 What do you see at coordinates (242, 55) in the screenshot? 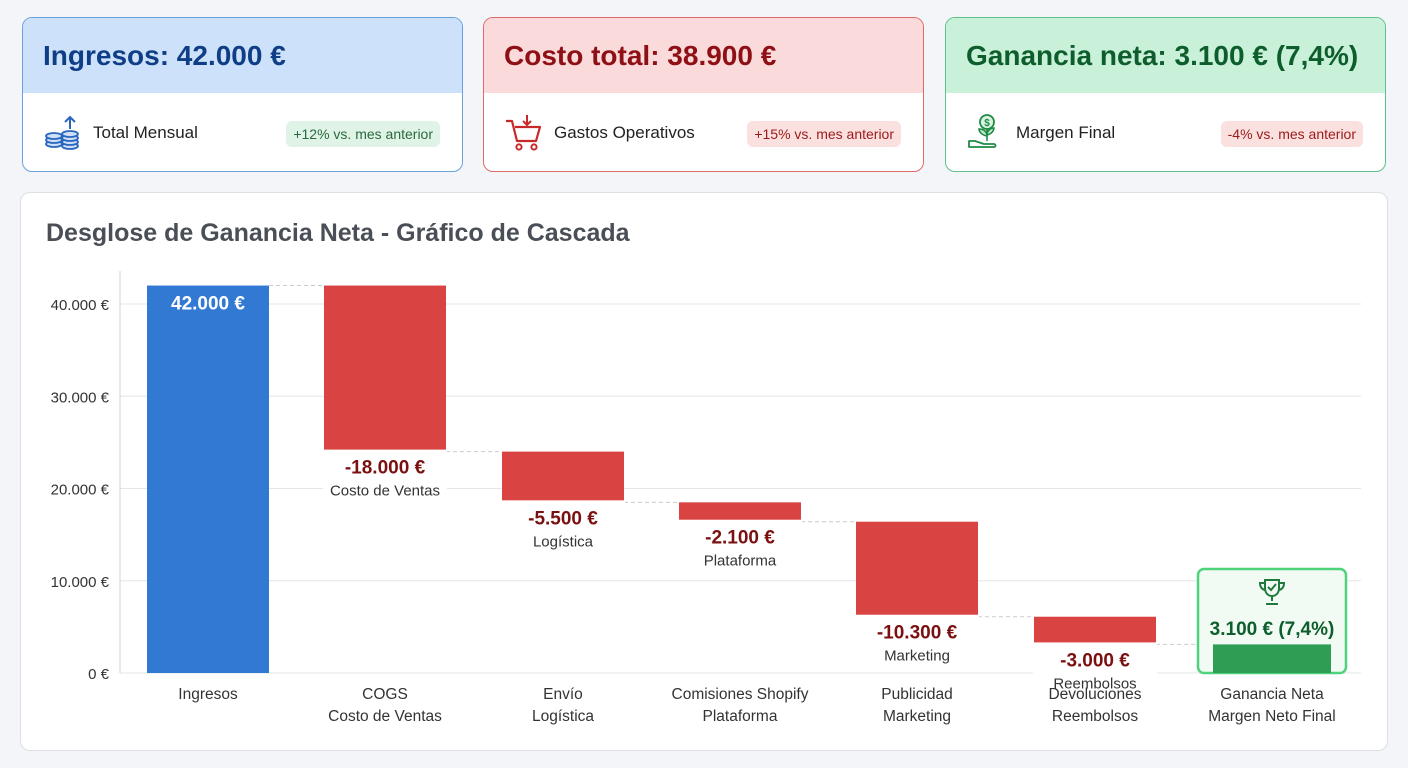
I see `revenue-card-title: Ingresos: 42.000 €` at bounding box center [242, 55].